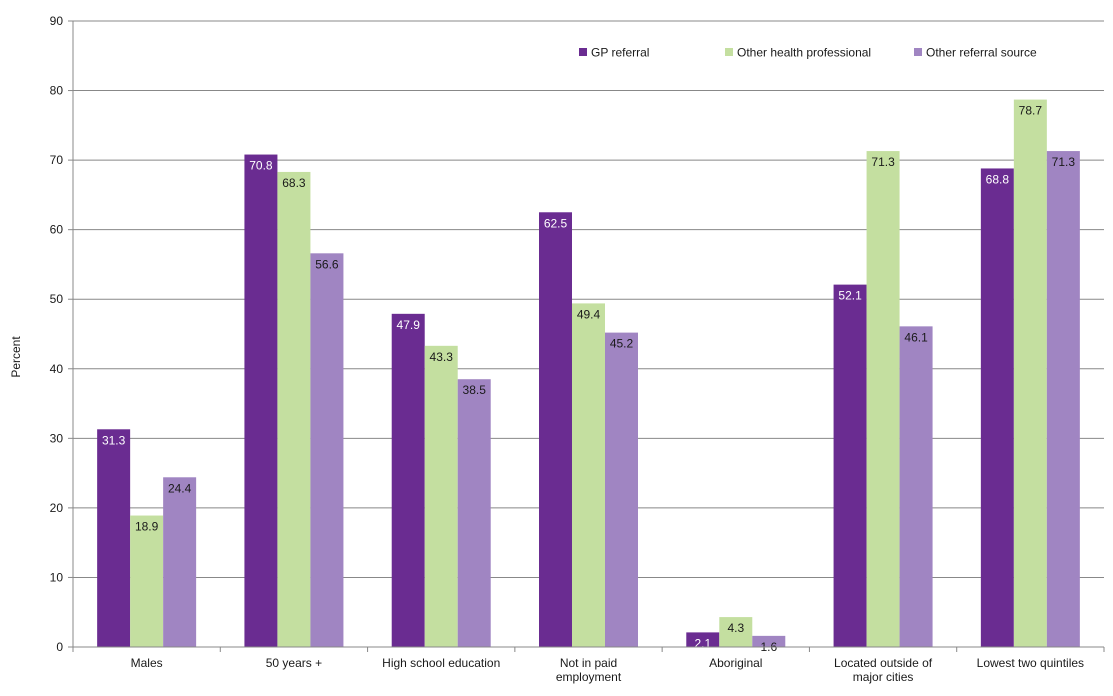 The height and width of the screenshot is (696, 1113). I want to click on category-label: Located outside of major cities, so click(883, 670).